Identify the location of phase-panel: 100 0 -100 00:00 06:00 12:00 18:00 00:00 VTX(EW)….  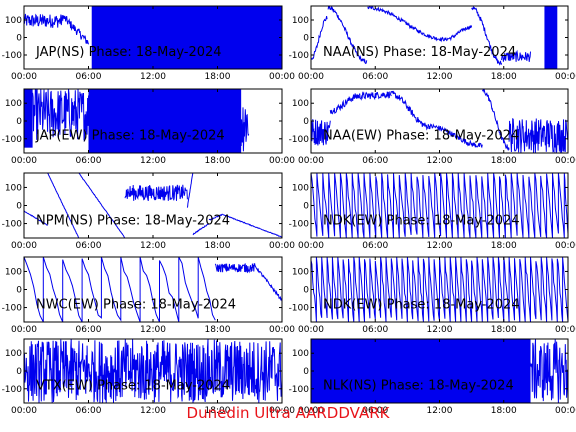
(148, 377).